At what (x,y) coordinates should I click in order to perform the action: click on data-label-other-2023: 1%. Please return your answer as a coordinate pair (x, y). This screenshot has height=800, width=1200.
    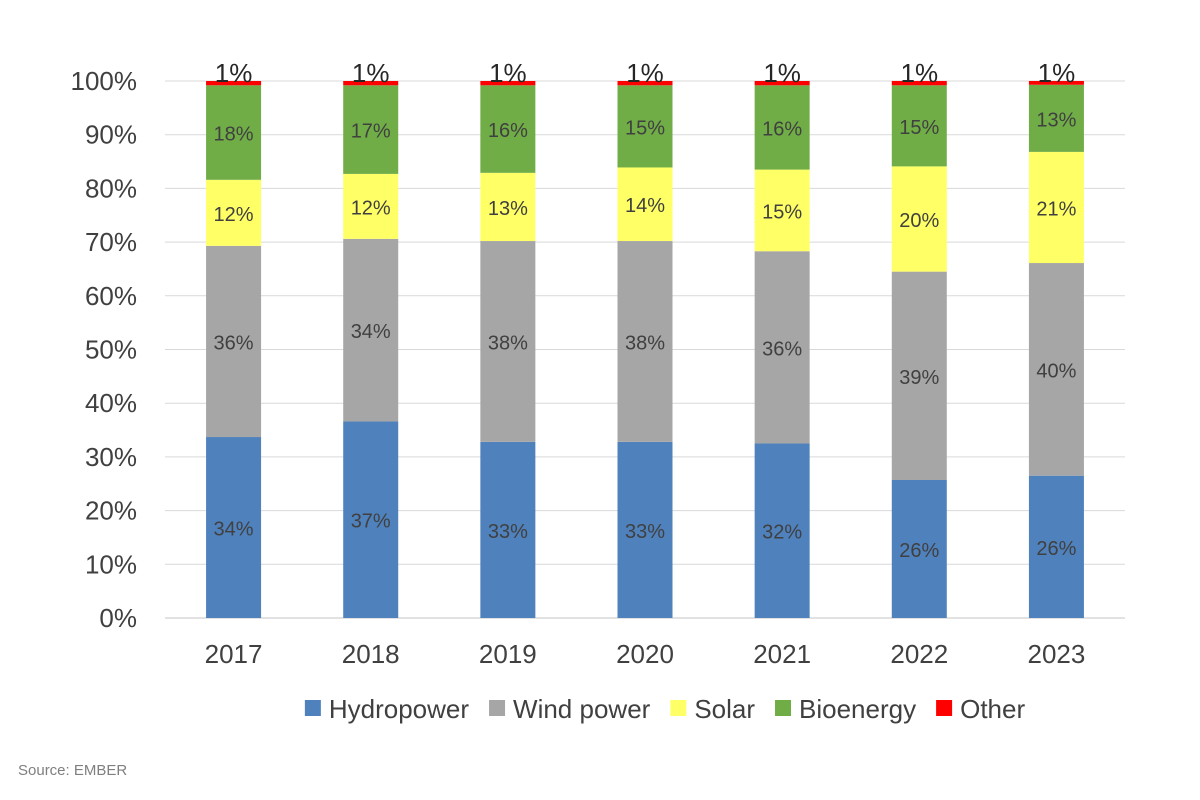
    Looking at the image, I should click on (1057, 73).